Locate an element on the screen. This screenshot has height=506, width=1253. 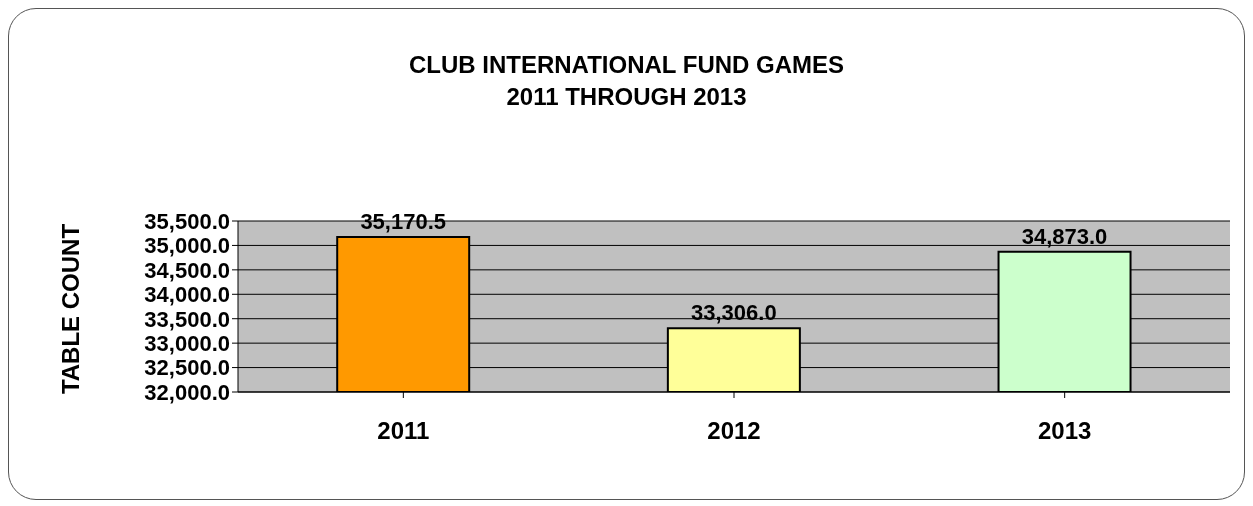
y-axis-title: TABLE COUNT is located at coordinates (70, 309).